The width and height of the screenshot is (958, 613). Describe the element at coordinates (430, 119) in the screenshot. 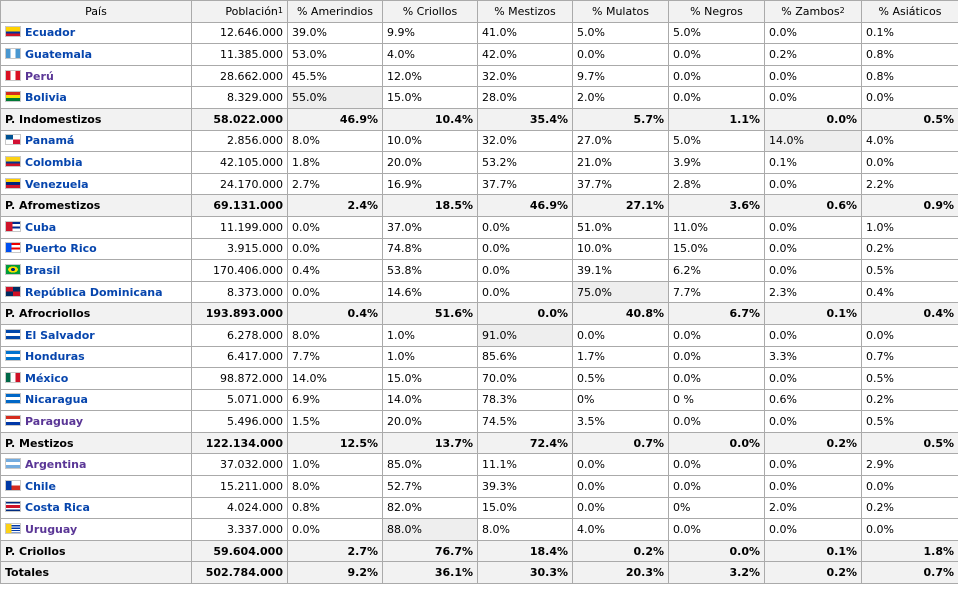

I see `percent-cell: 10.4%` at that location.